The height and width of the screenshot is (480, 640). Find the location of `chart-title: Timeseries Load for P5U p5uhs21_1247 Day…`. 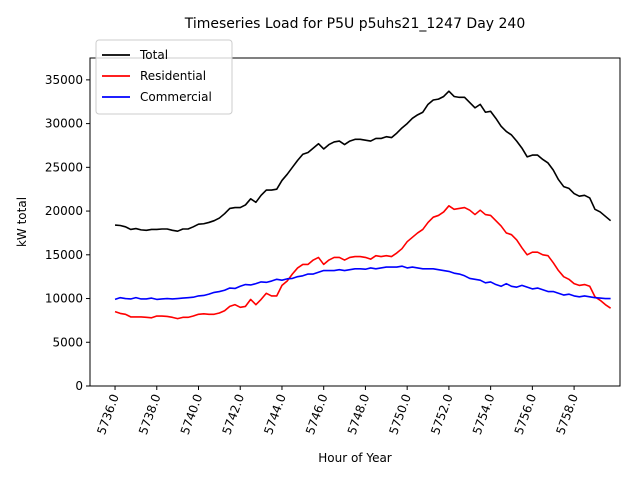

chart-title: Timeseries Load for P5U p5uhs21_1247 Day… is located at coordinates (355, 24).